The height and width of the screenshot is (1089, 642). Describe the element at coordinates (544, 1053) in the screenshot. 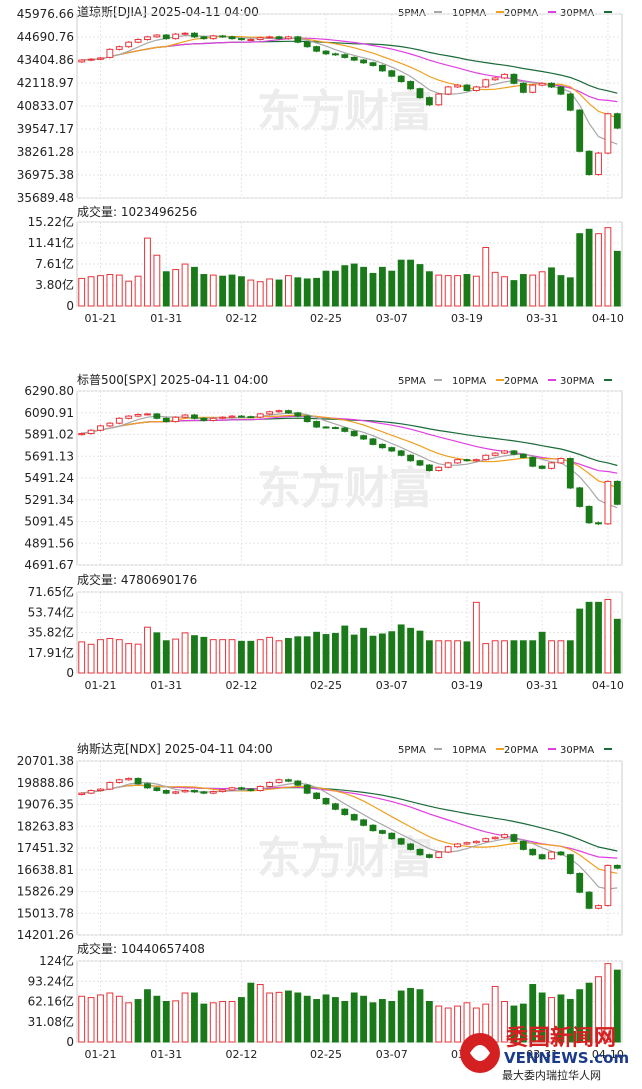

I see `site-watermark: 委国新闻网 VENNEWS.com 最大委内瑞拉华人网` at that location.